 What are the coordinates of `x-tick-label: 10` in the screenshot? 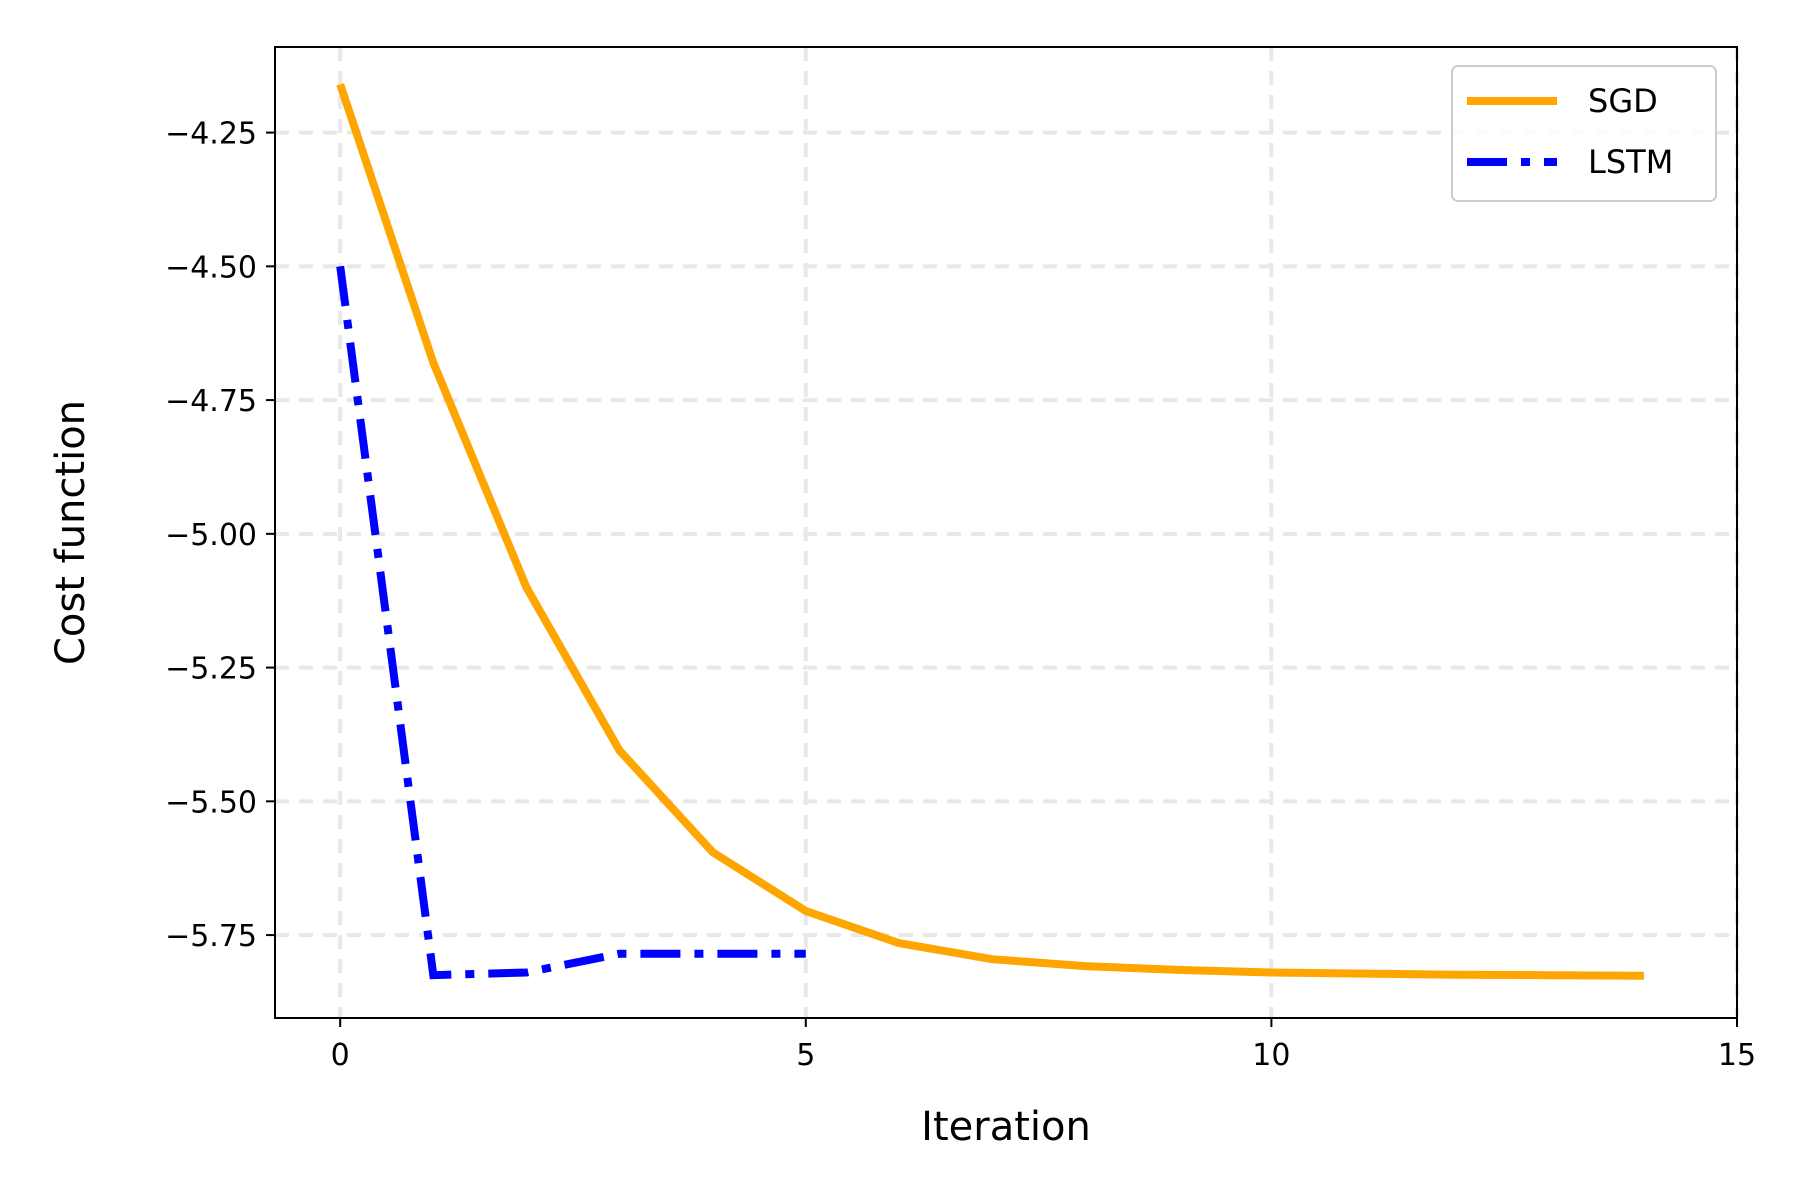 It's located at (1271, 1055).